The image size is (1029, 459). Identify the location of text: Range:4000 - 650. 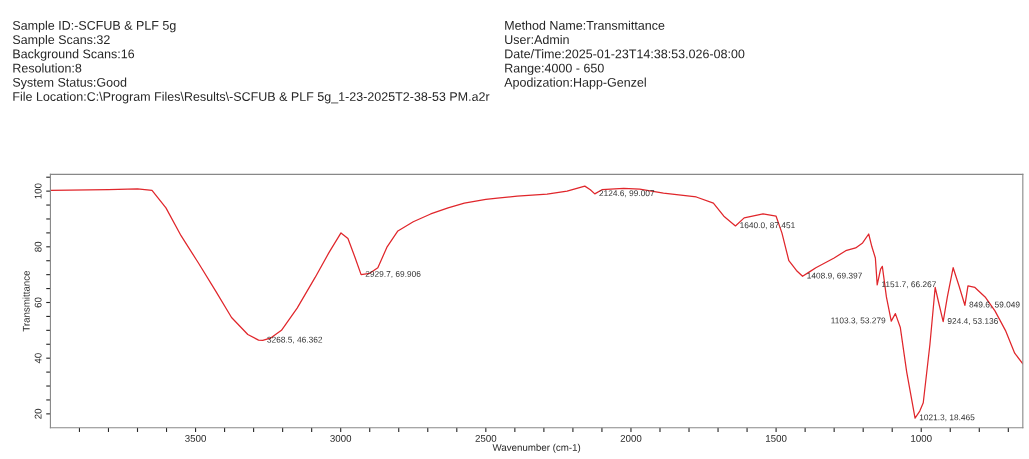
(554, 69).